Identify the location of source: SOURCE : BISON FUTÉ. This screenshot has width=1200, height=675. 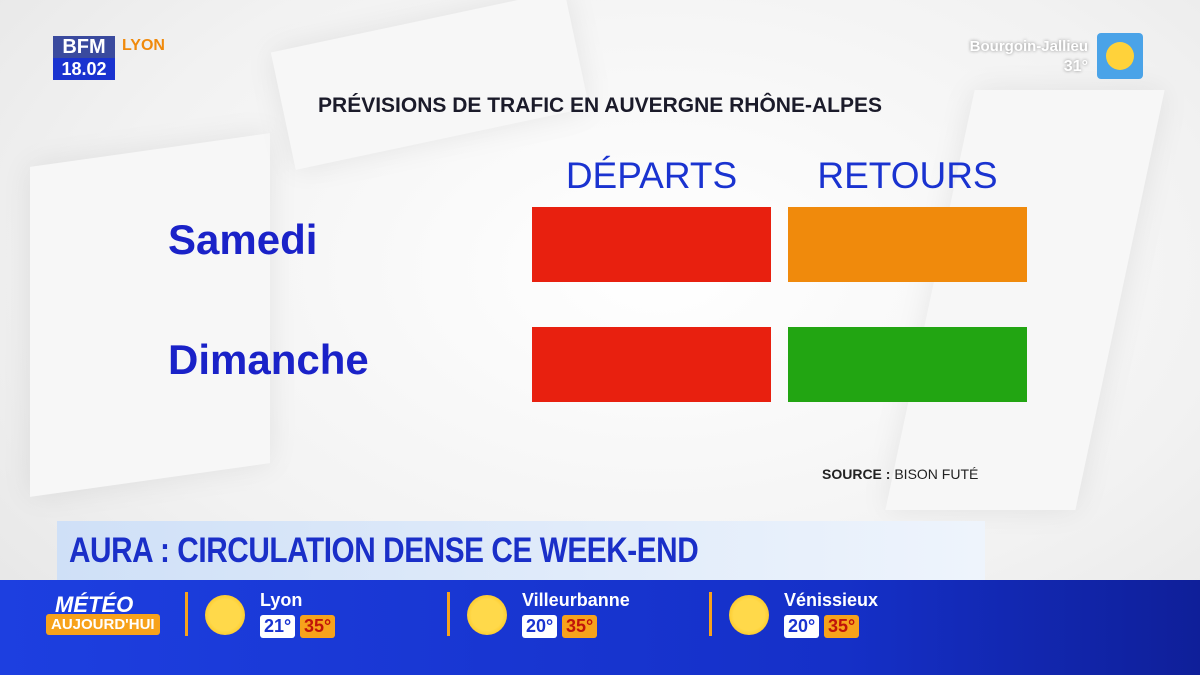
(900, 474).